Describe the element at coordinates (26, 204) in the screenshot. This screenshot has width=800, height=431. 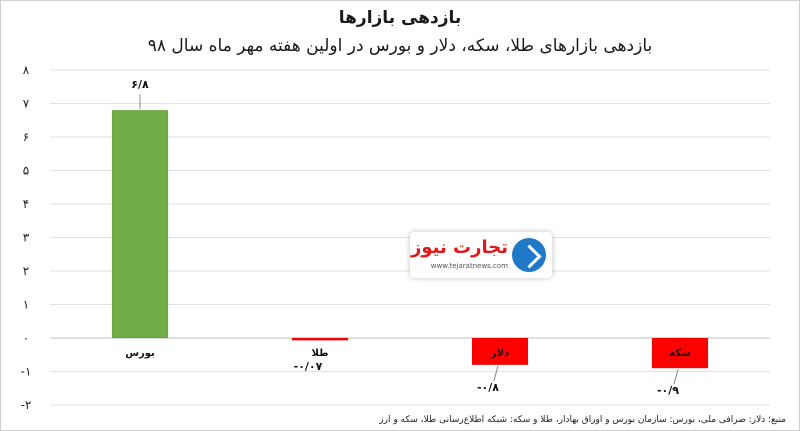
I see `y-tick-label: ۴` at that location.